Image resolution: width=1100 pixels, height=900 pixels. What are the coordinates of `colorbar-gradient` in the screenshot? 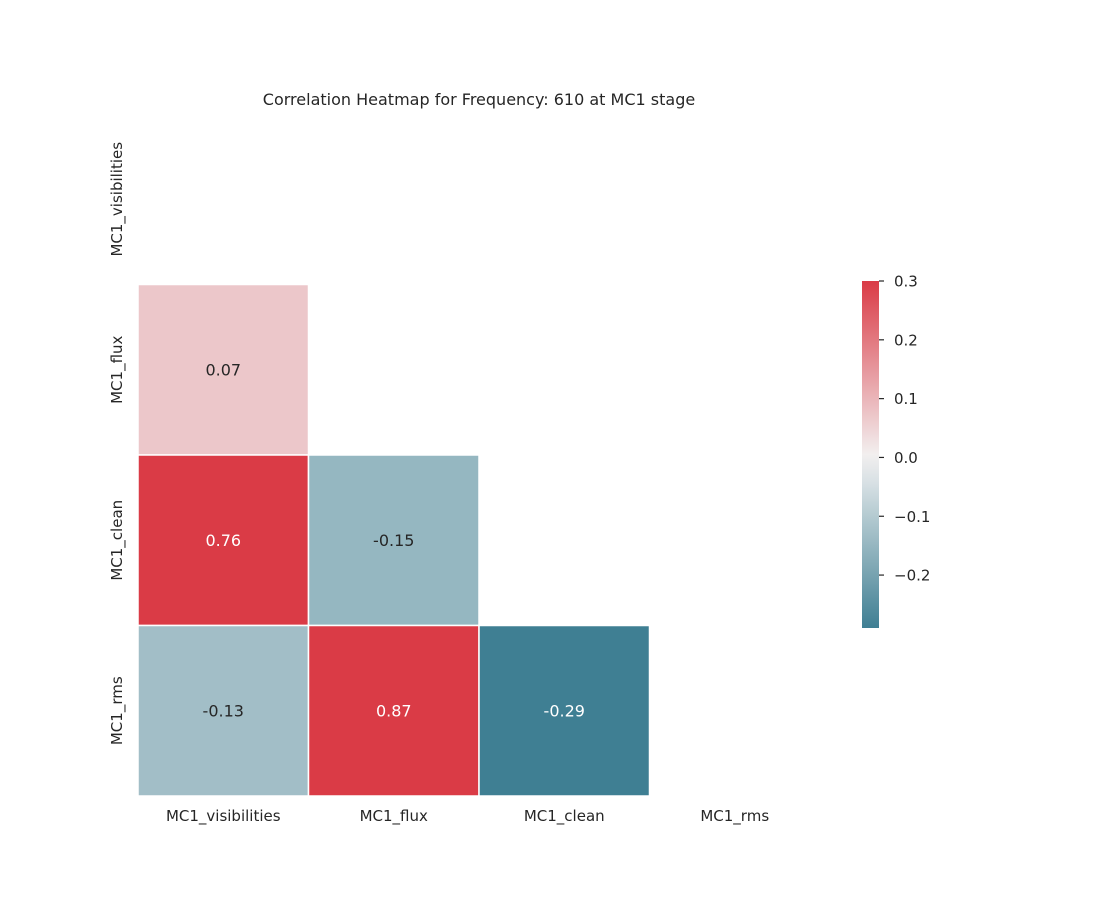 It's located at (870, 454).